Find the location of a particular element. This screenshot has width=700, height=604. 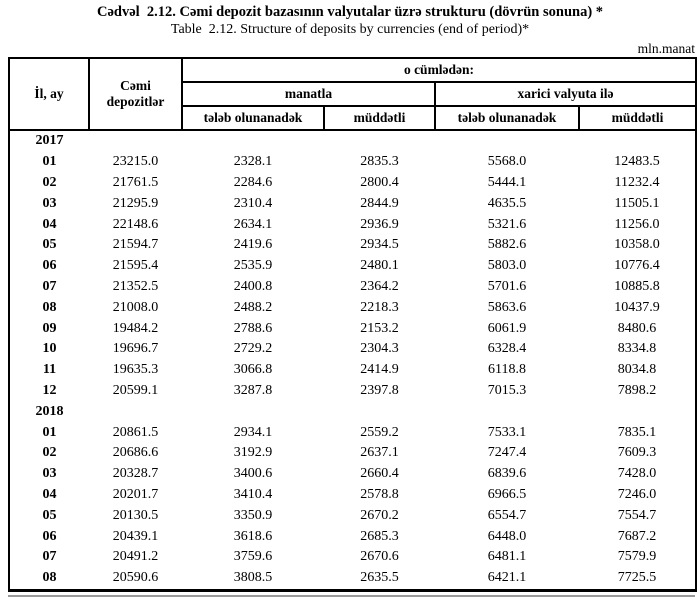

value-cell: 8034.8 is located at coordinates (637, 370).